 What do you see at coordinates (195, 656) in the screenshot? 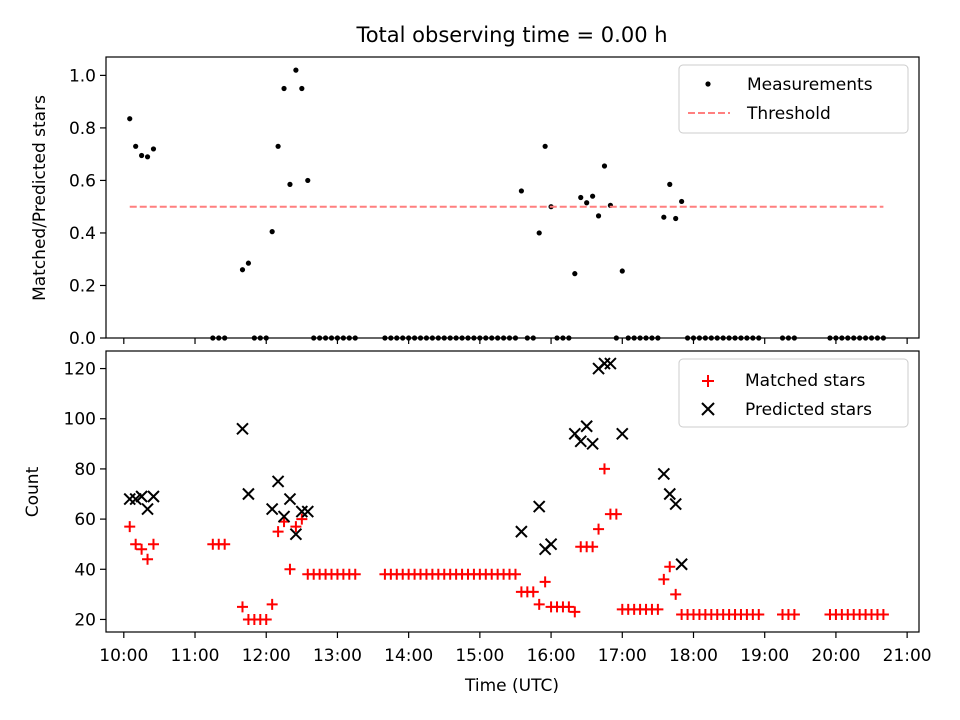
I see `x-tick-label: 11:00` at bounding box center [195, 656].